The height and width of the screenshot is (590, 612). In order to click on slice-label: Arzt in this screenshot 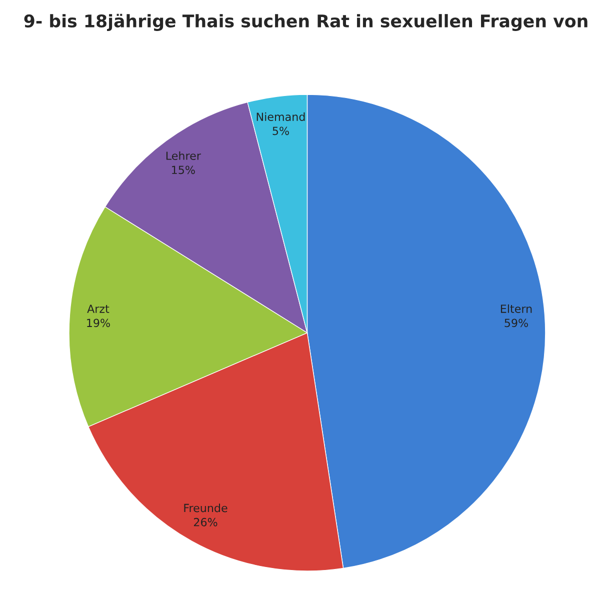, I will do `click(98, 308)`.